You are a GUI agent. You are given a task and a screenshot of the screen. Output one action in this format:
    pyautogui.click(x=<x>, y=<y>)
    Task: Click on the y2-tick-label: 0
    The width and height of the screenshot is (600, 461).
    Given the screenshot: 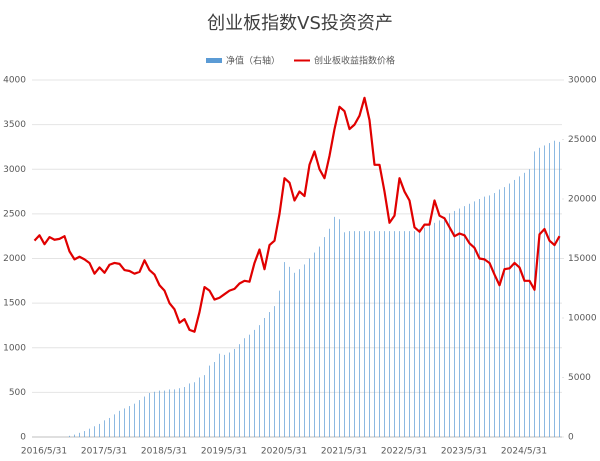 What is the action you would take?
    pyautogui.click(x=571, y=438)
    